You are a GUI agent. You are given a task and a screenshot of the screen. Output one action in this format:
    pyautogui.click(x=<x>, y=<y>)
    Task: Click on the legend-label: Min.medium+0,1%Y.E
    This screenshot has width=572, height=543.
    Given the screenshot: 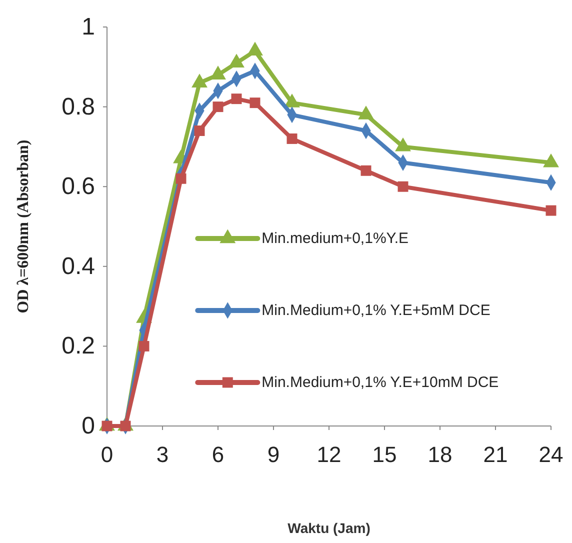 What is the action you would take?
    pyautogui.click(x=335, y=238)
    